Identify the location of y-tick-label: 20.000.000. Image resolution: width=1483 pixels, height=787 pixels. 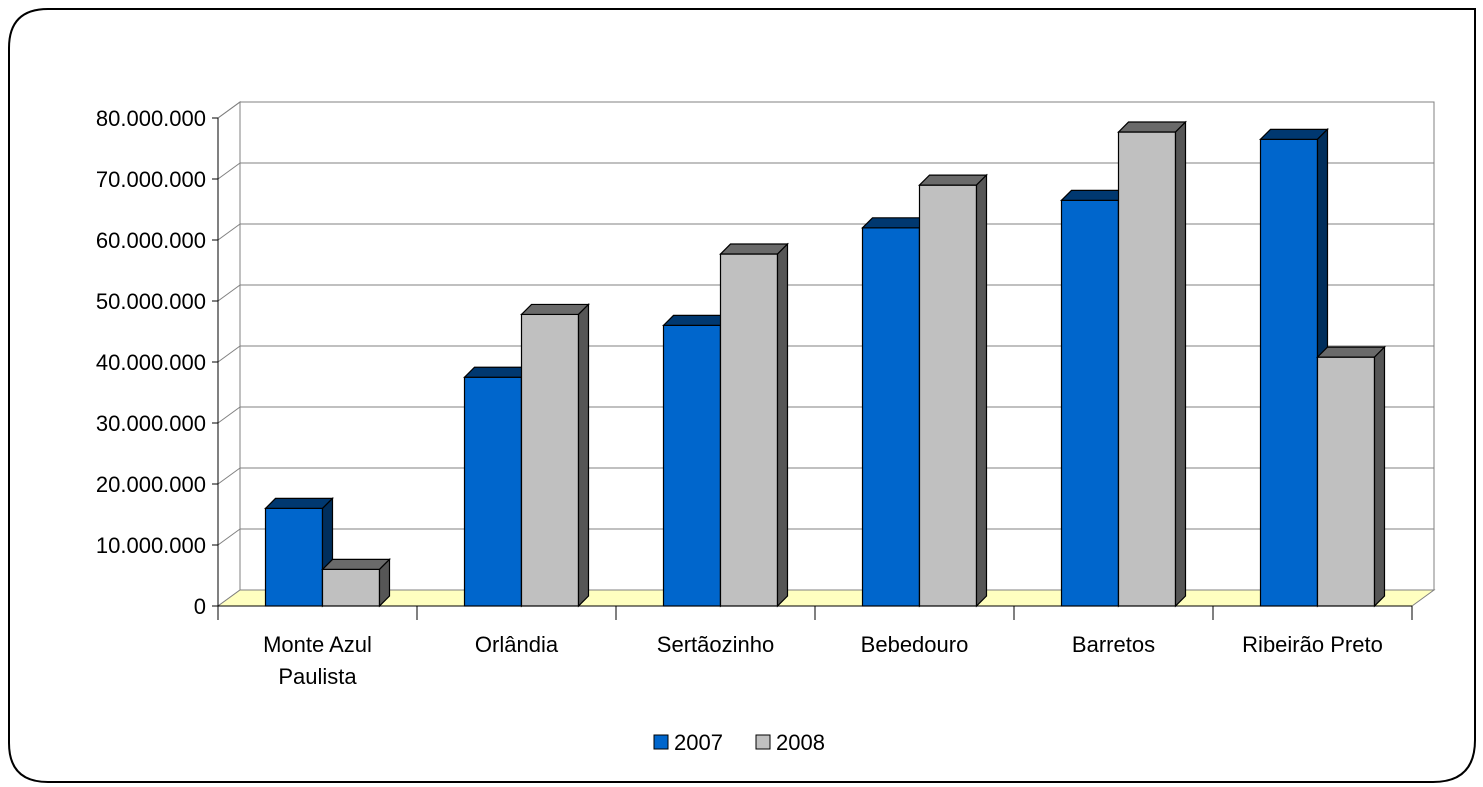
(151, 484).